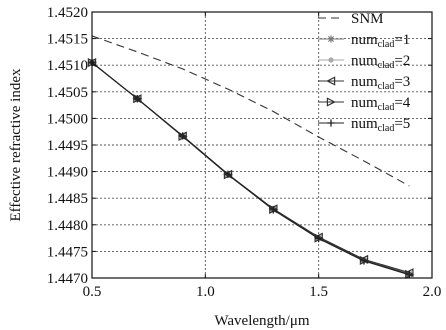 The image size is (446, 330). I want to click on y-tick-label: 1.4480, so click(67, 226).